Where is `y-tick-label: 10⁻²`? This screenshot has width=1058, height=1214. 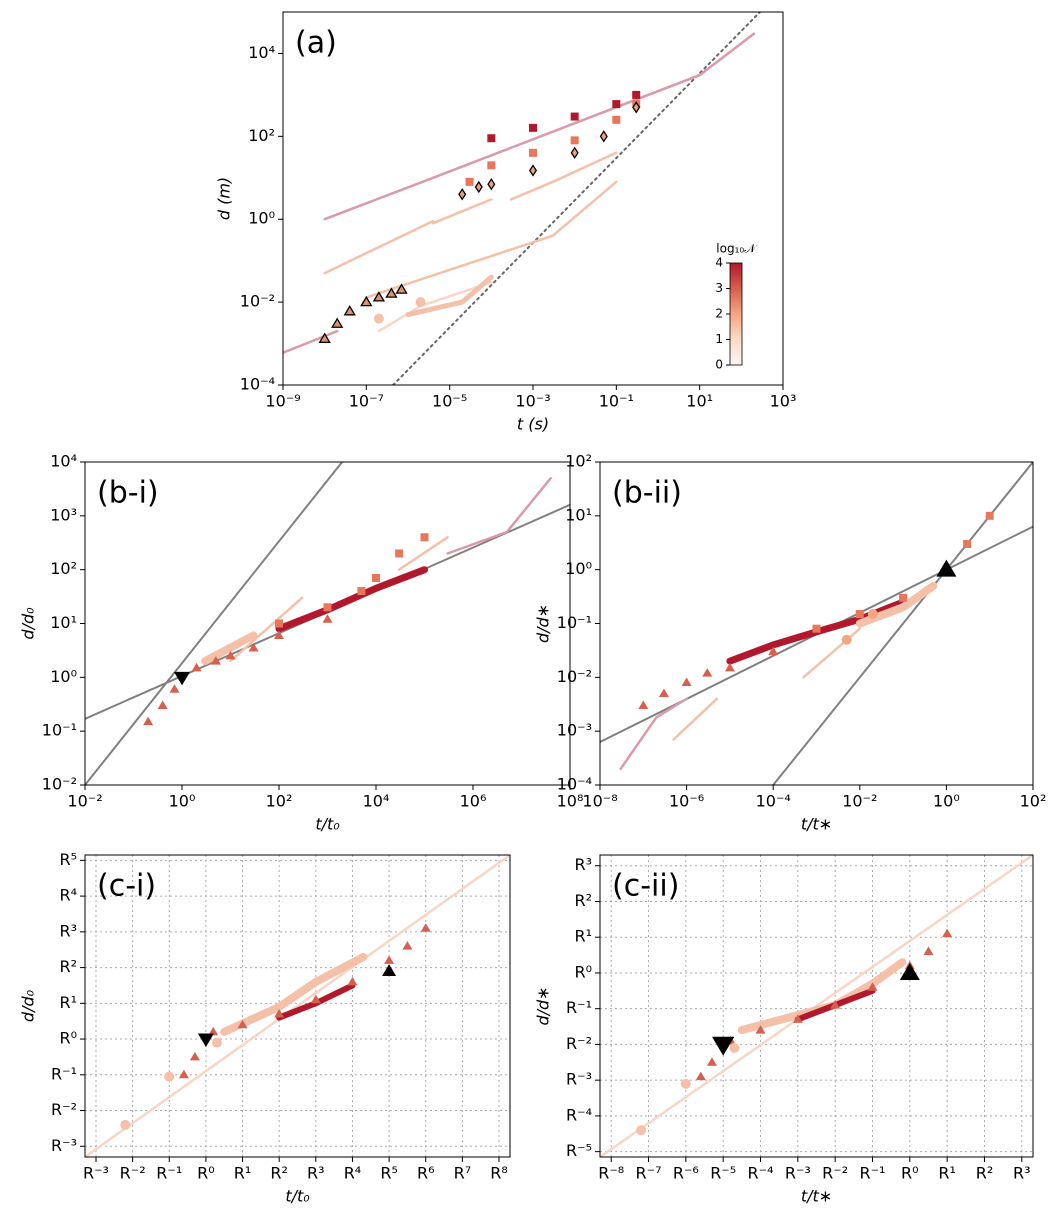
y-tick-label: 10⁻² is located at coordinates (59, 784).